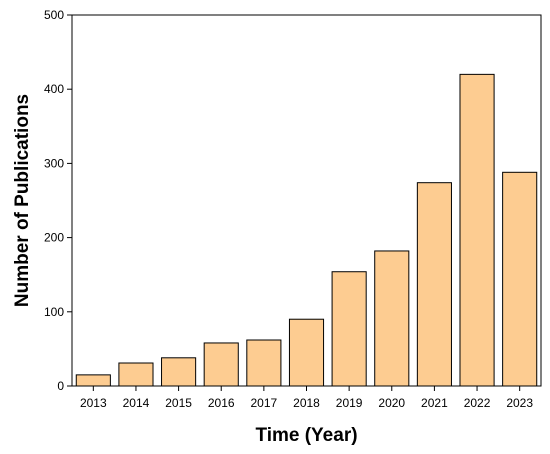 The width and height of the screenshot is (550, 454). I want to click on x-tick-label: 2013, so click(93, 403).